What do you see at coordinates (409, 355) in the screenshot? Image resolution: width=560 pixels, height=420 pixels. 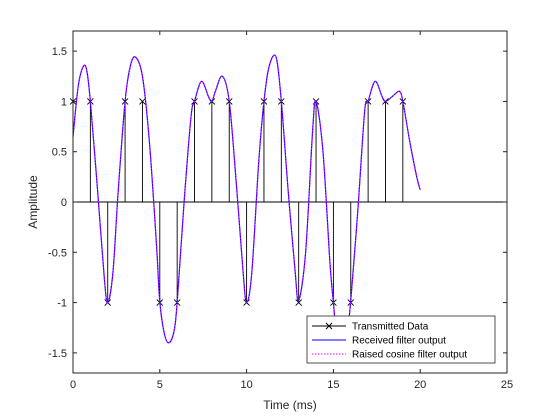 I see `legend-label-raised-cosine: Raised cosine filter output` at bounding box center [409, 355].